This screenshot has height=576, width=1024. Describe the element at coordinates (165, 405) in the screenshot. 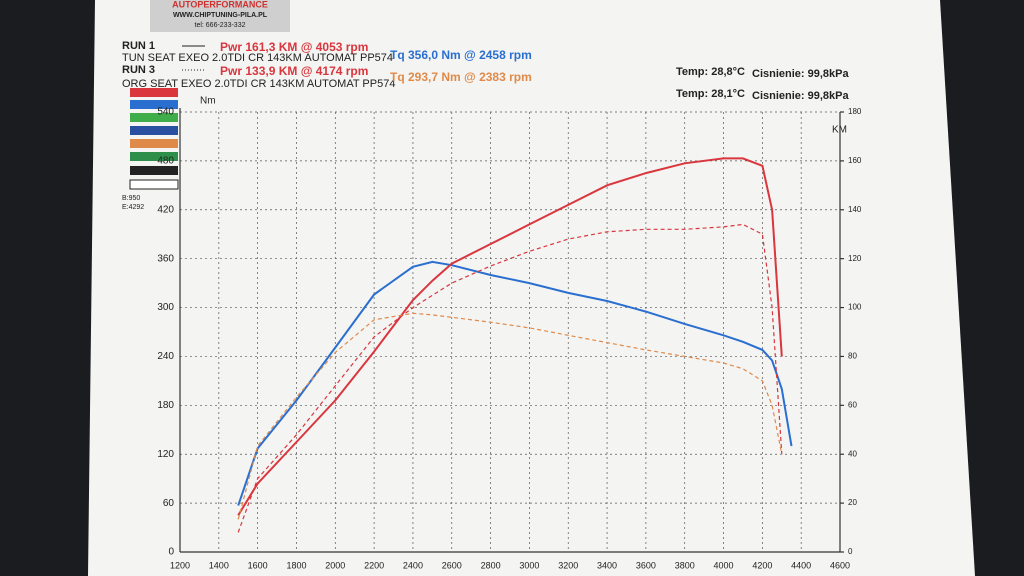

I see `y-tick-label: 180` at that location.